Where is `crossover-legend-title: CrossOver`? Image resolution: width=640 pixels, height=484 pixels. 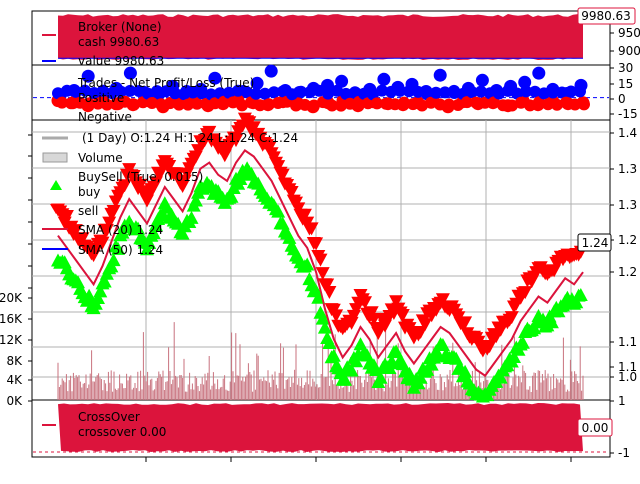 crossover-legend-title: CrossOver is located at coordinates (109, 417).